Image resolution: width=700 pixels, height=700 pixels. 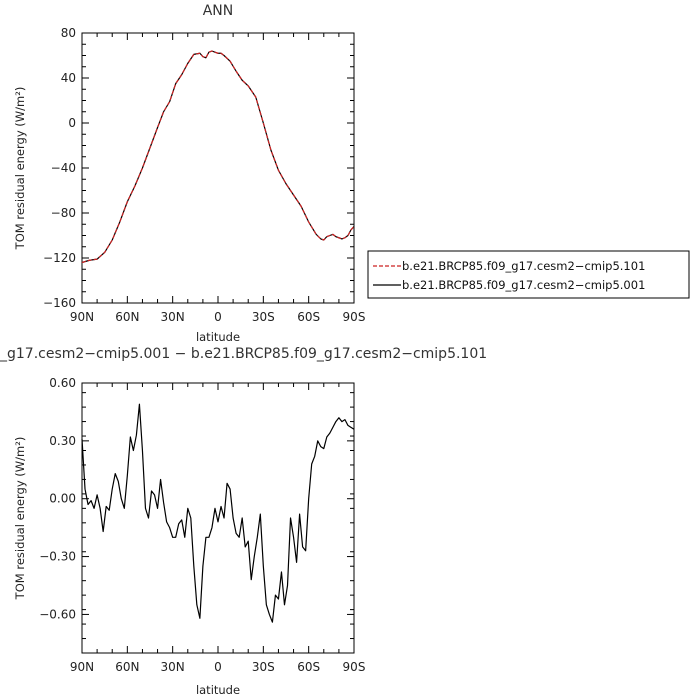 What do you see at coordinates (59, 258) in the screenshot?
I see `y-tick-label: −120` at bounding box center [59, 258].